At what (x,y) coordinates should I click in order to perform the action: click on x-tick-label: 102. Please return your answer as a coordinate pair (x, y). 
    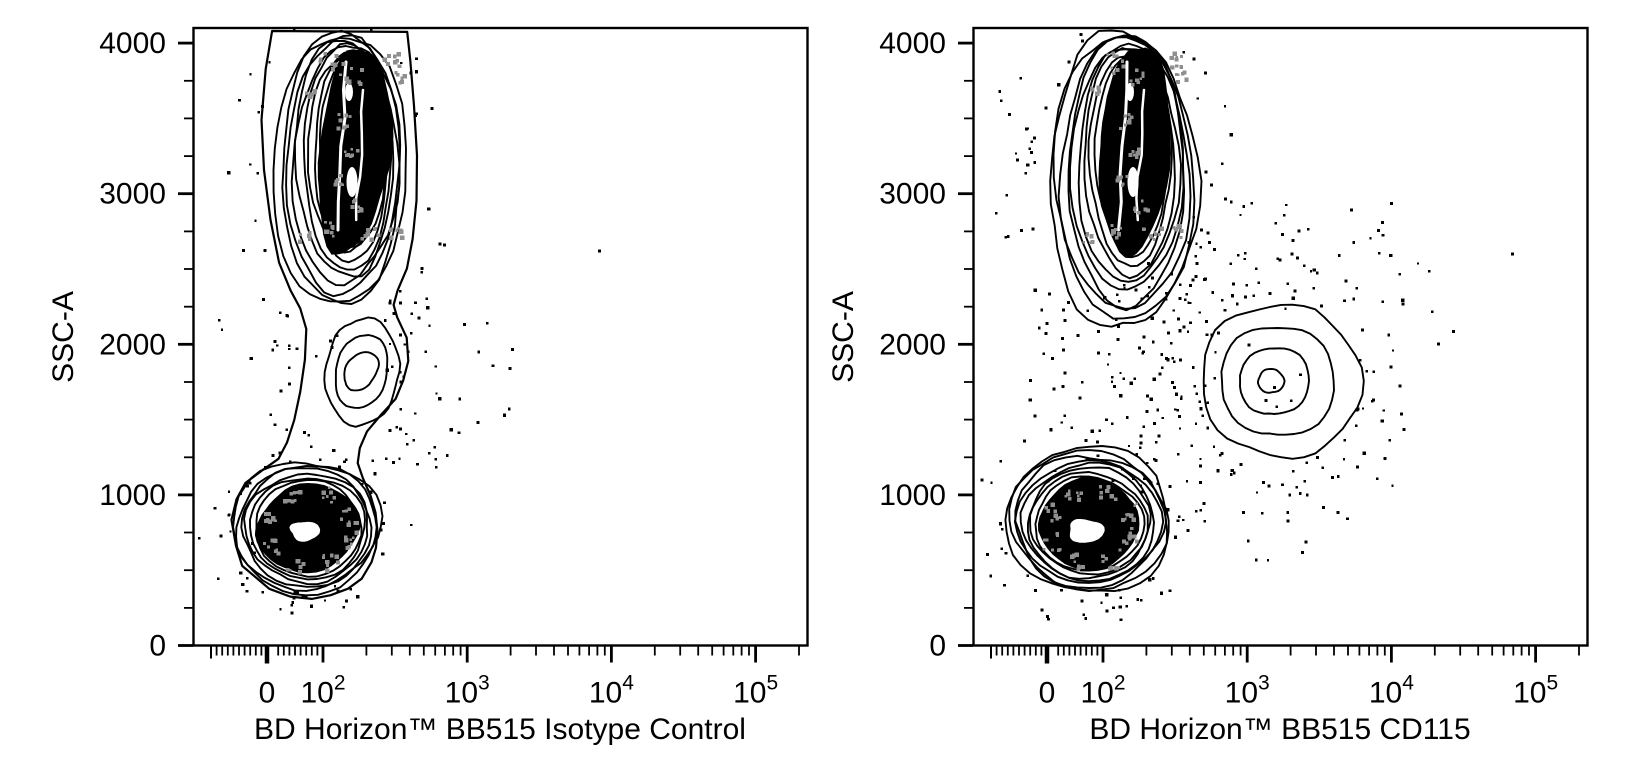
    Looking at the image, I should click on (322, 691).